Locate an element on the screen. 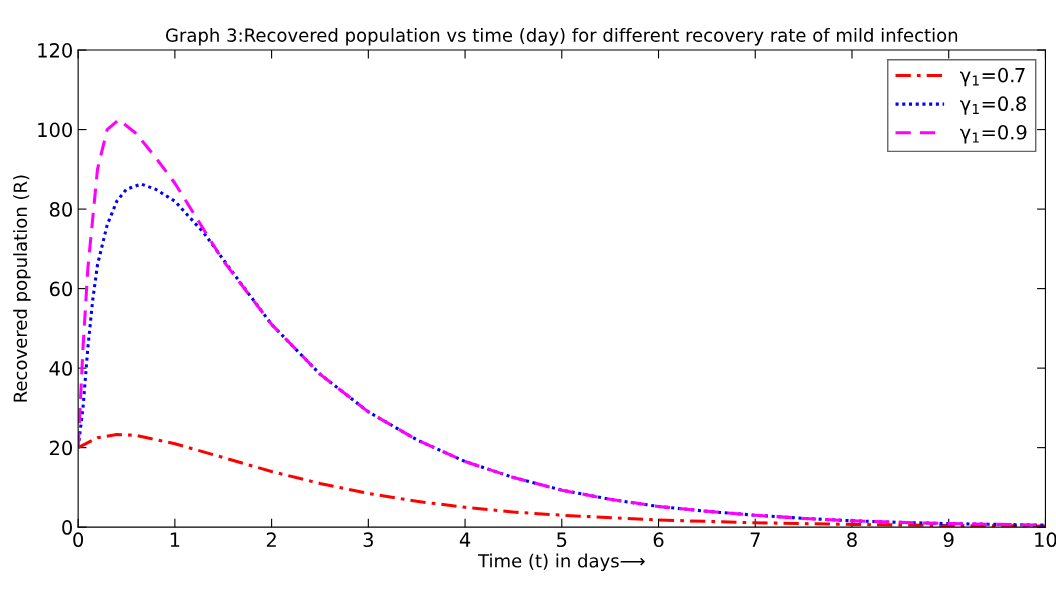  x-tick-label: 8 is located at coordinates (852, 540).